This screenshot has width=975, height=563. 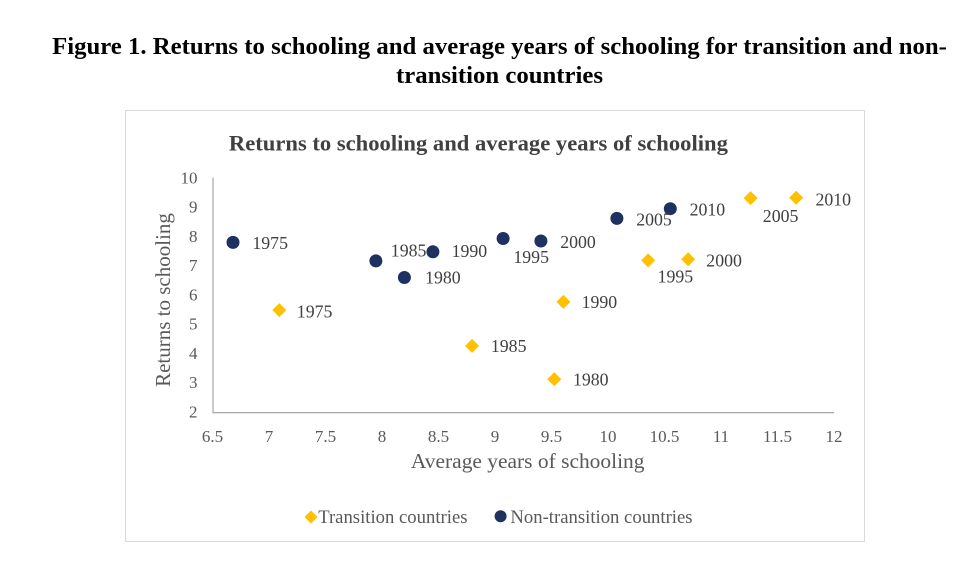 What do you see at coordinates (392, 517) in the screenshot?
I see `svg-text: Transition countries` at bounding box center [392, 517].